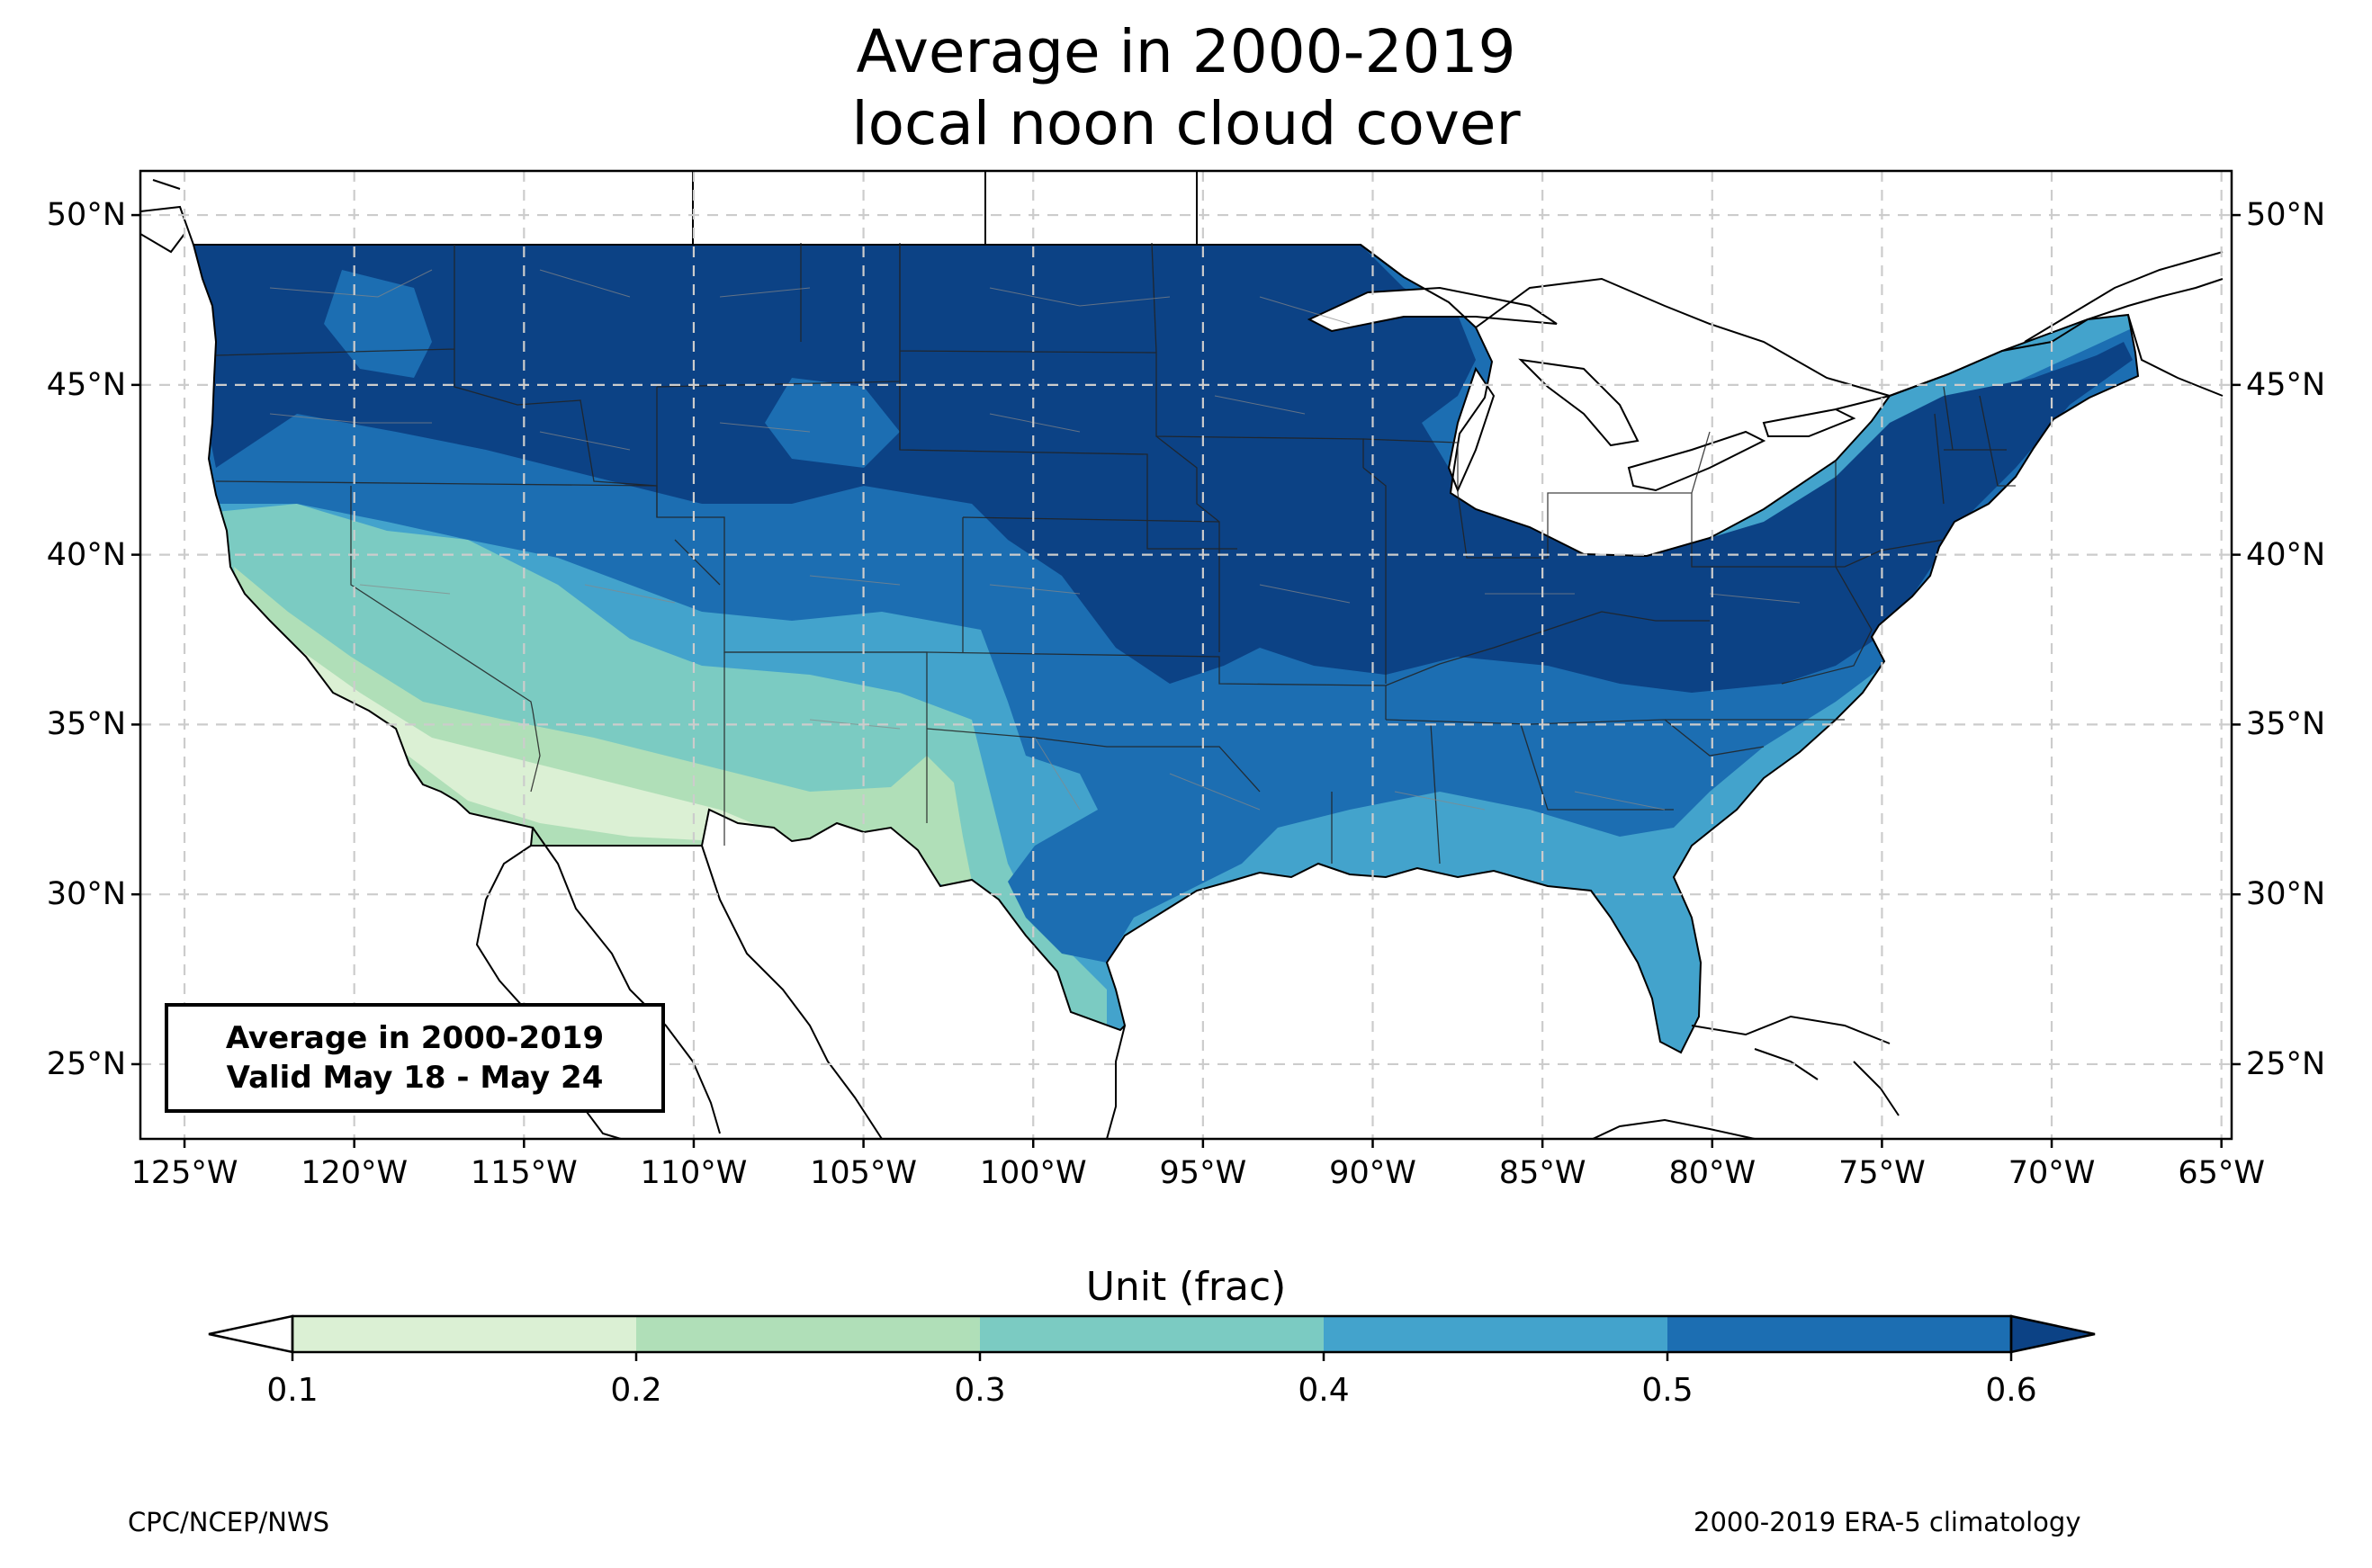 The width and height of the screenshot is (2372, 1568). I want to click on colorbar-tick-label: 0.6, so click(2011, 1390).